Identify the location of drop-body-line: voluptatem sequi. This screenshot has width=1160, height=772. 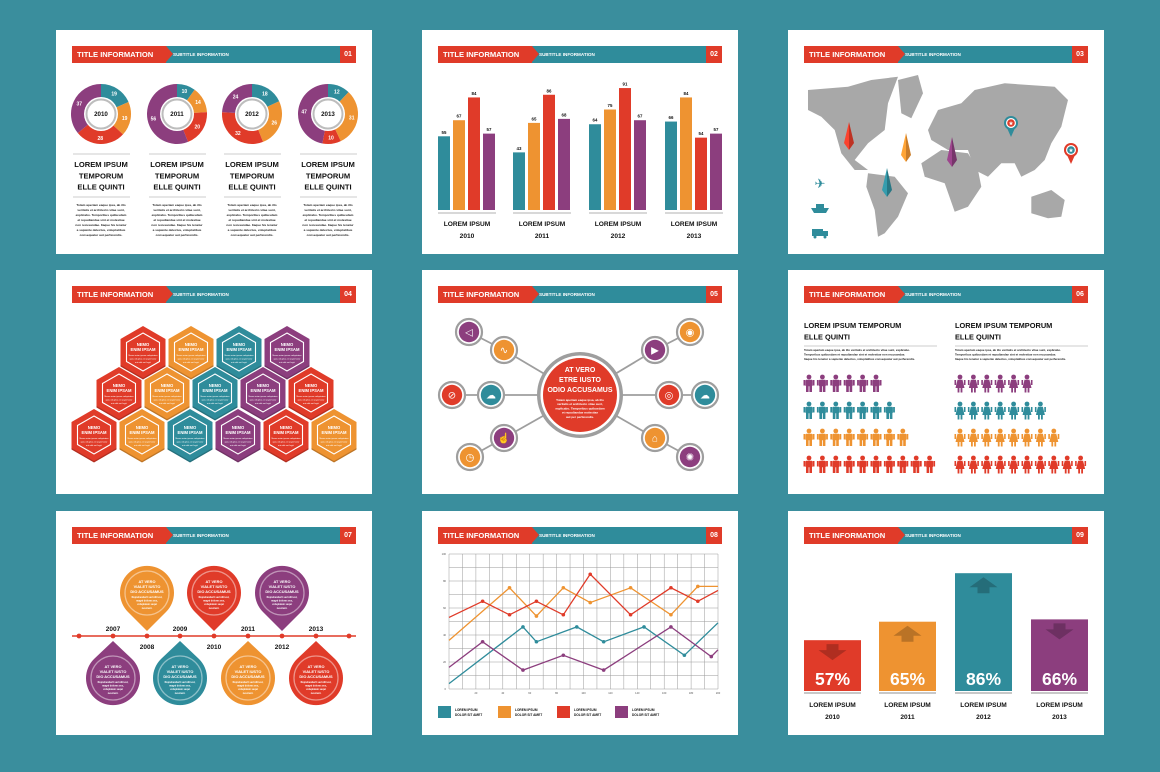
(316, 689).